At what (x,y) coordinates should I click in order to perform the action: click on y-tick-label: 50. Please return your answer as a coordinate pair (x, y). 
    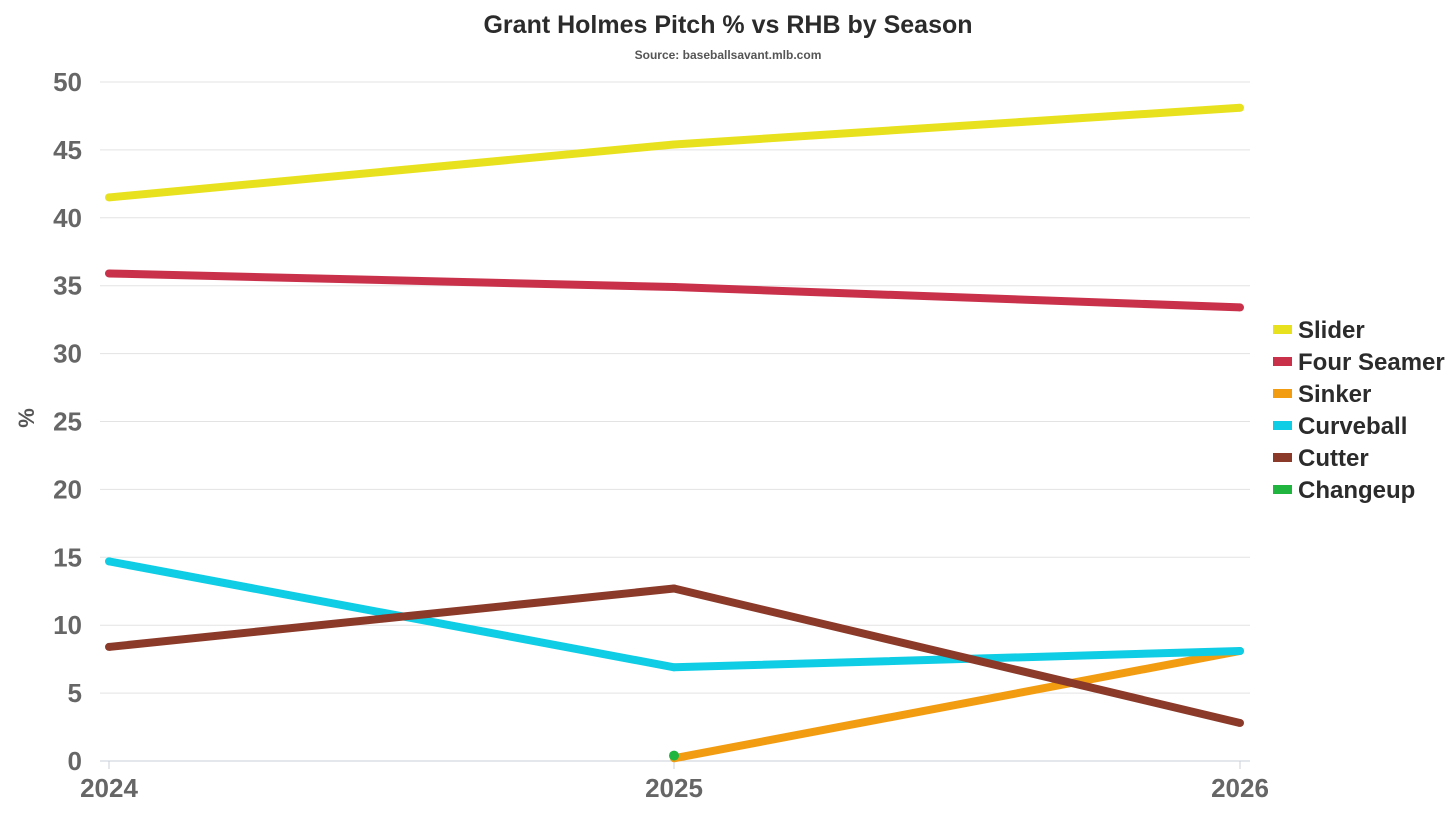
    Looking at the image, I should click on (67, 82).